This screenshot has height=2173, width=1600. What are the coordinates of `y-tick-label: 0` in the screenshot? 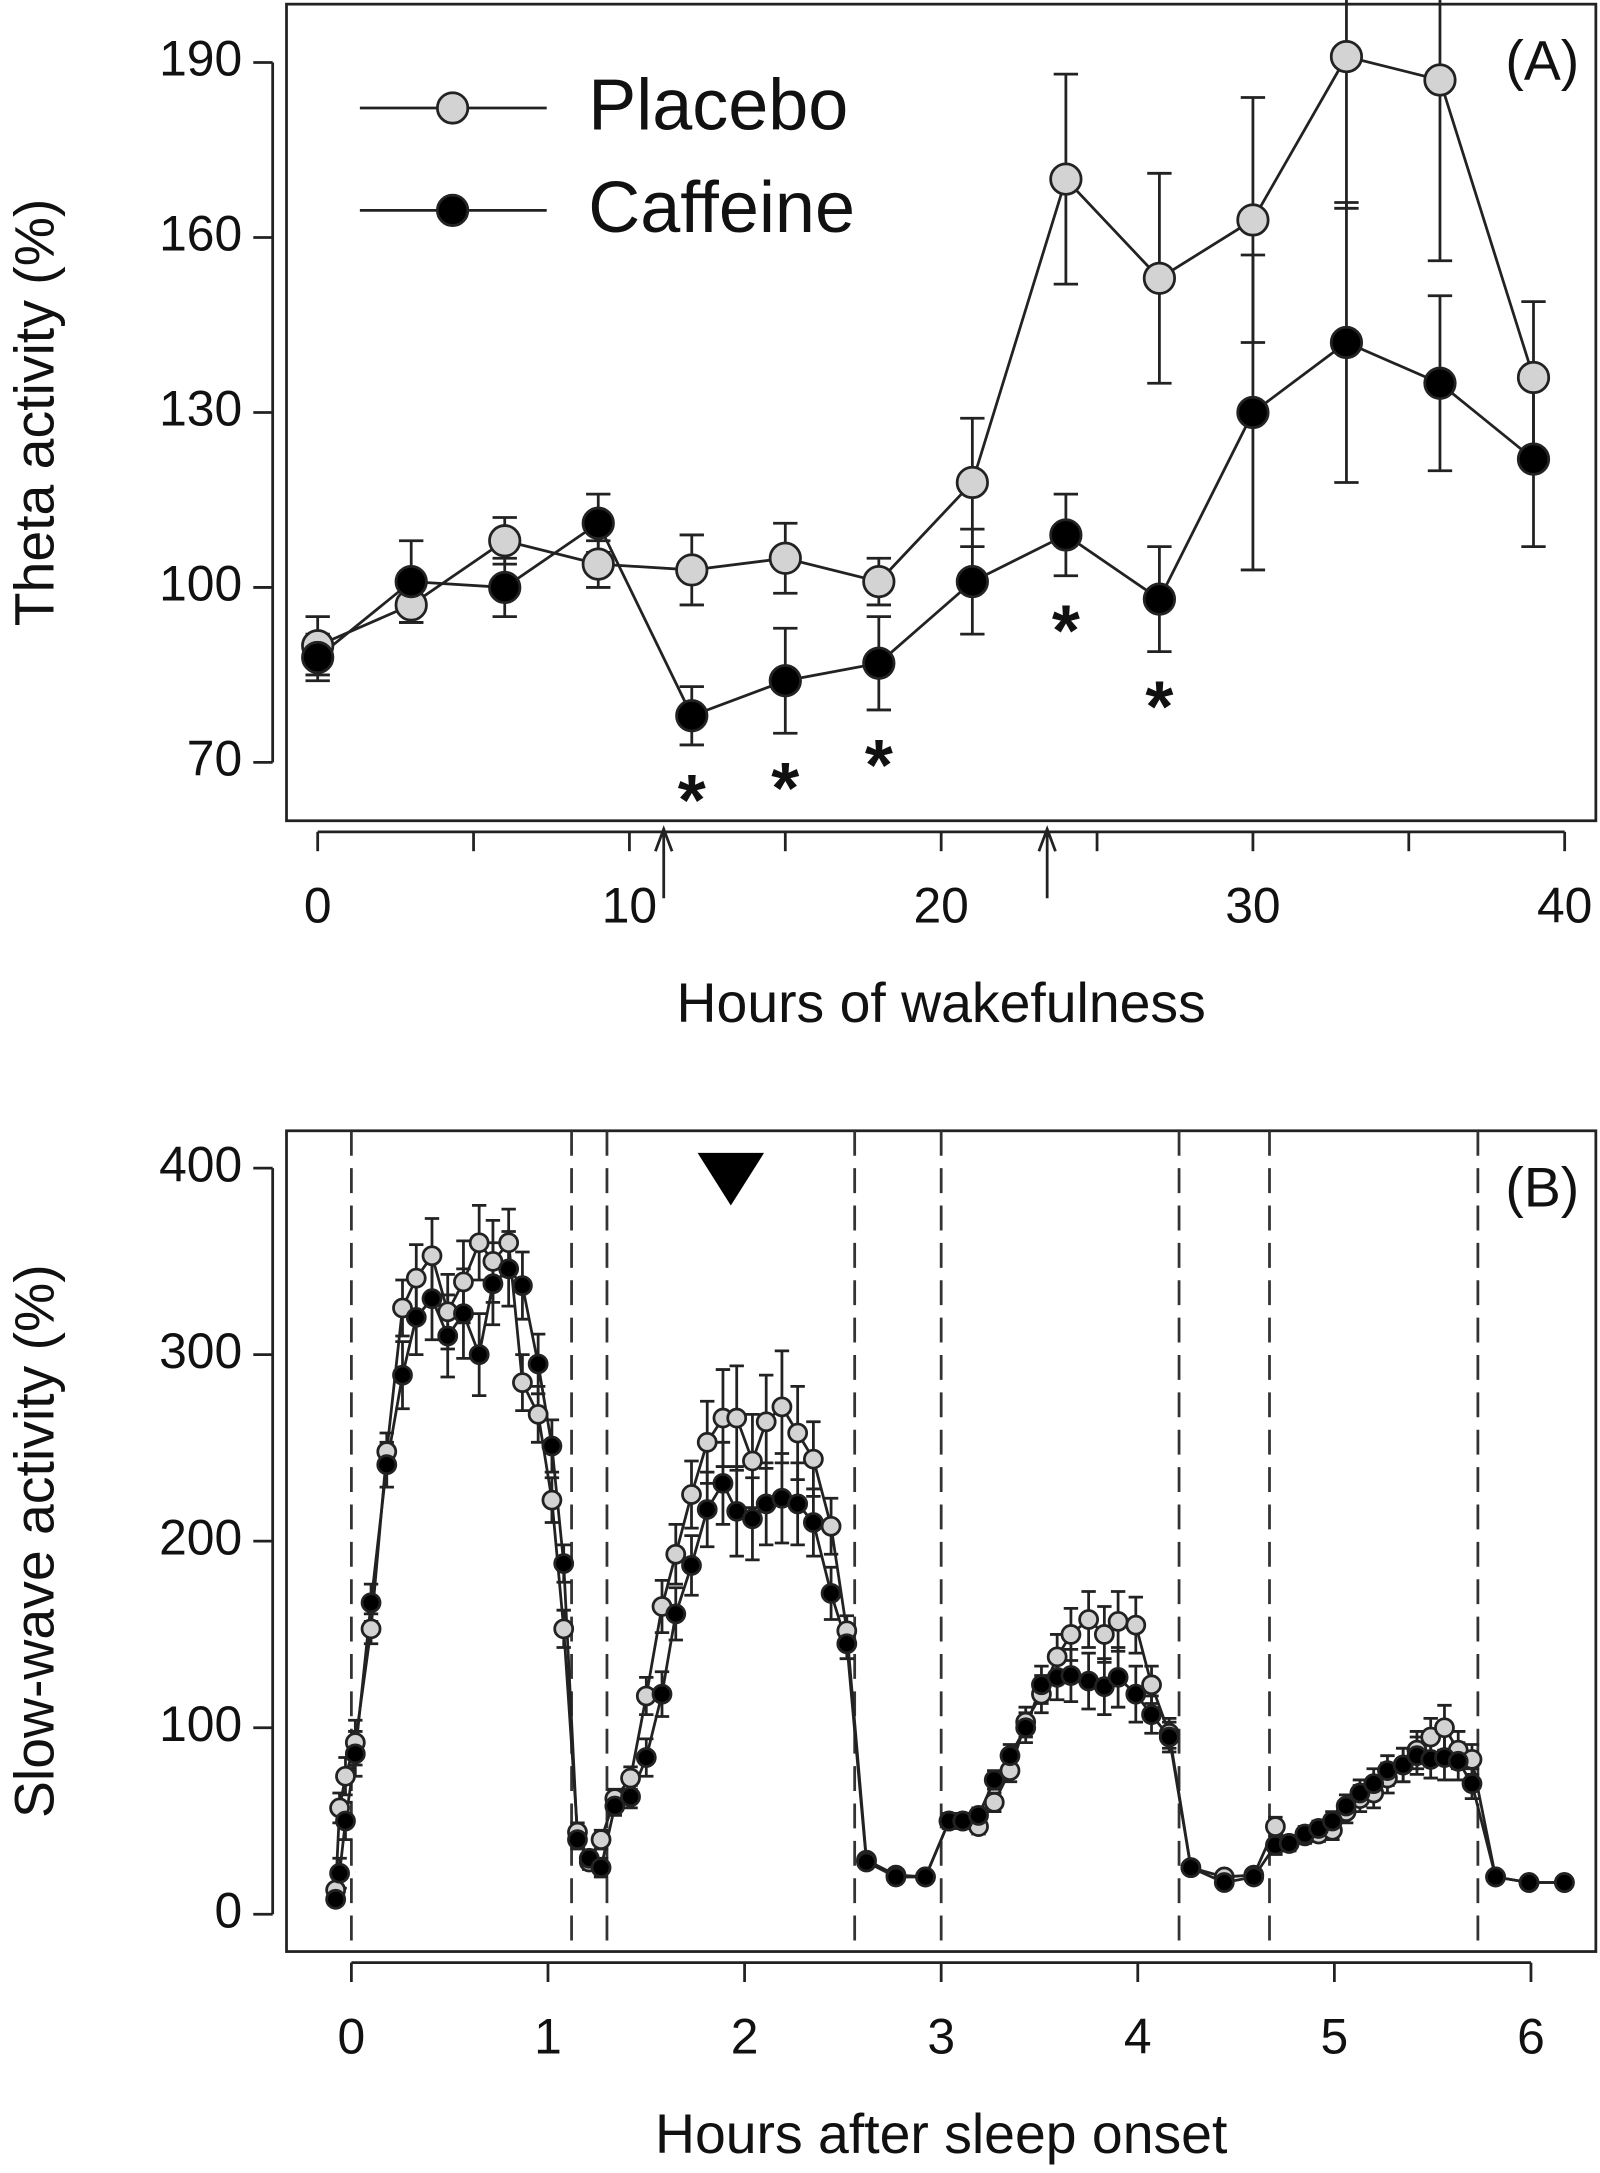 It's located at (228, 1910).